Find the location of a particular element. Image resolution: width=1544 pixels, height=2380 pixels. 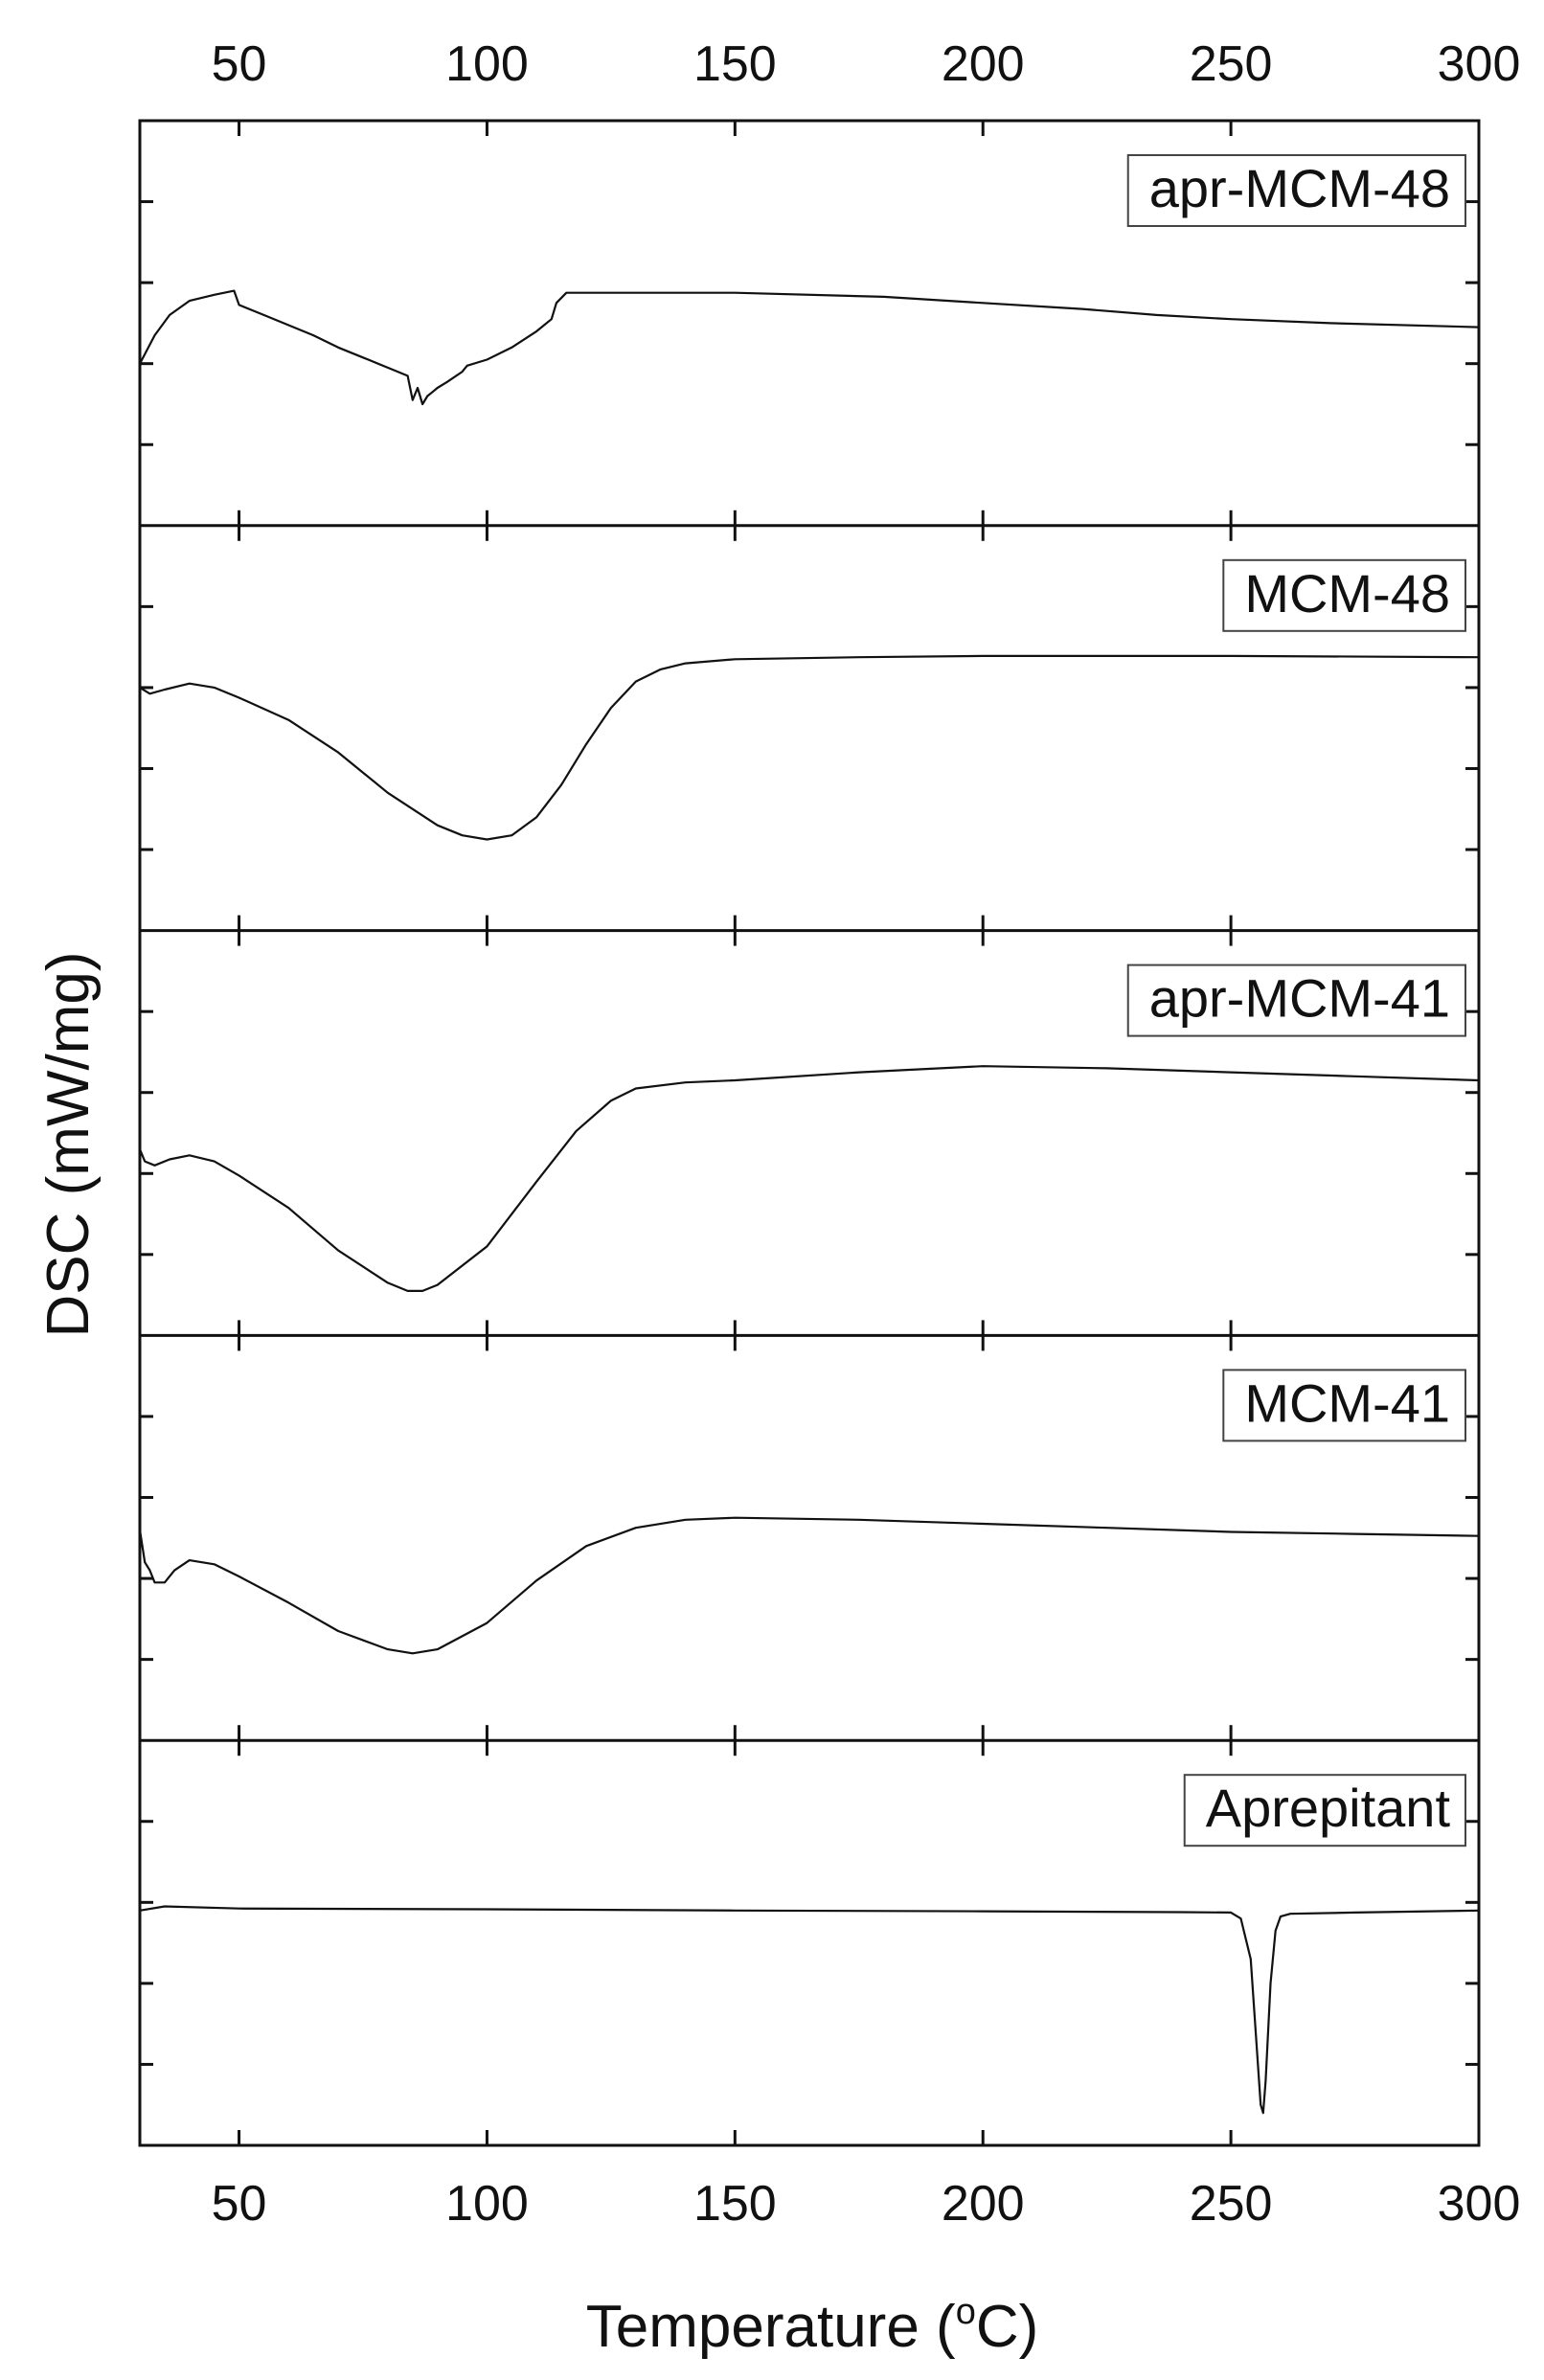

panel-apr-mcm-48: apr-MCM-48 is located at coordinates (810, 340).